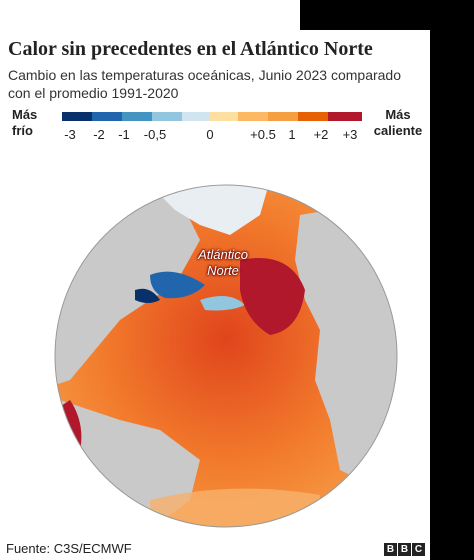  Describe the element at coordinates (263, 134) in the screenshot. I see `tick-label: +0.5` at that location.